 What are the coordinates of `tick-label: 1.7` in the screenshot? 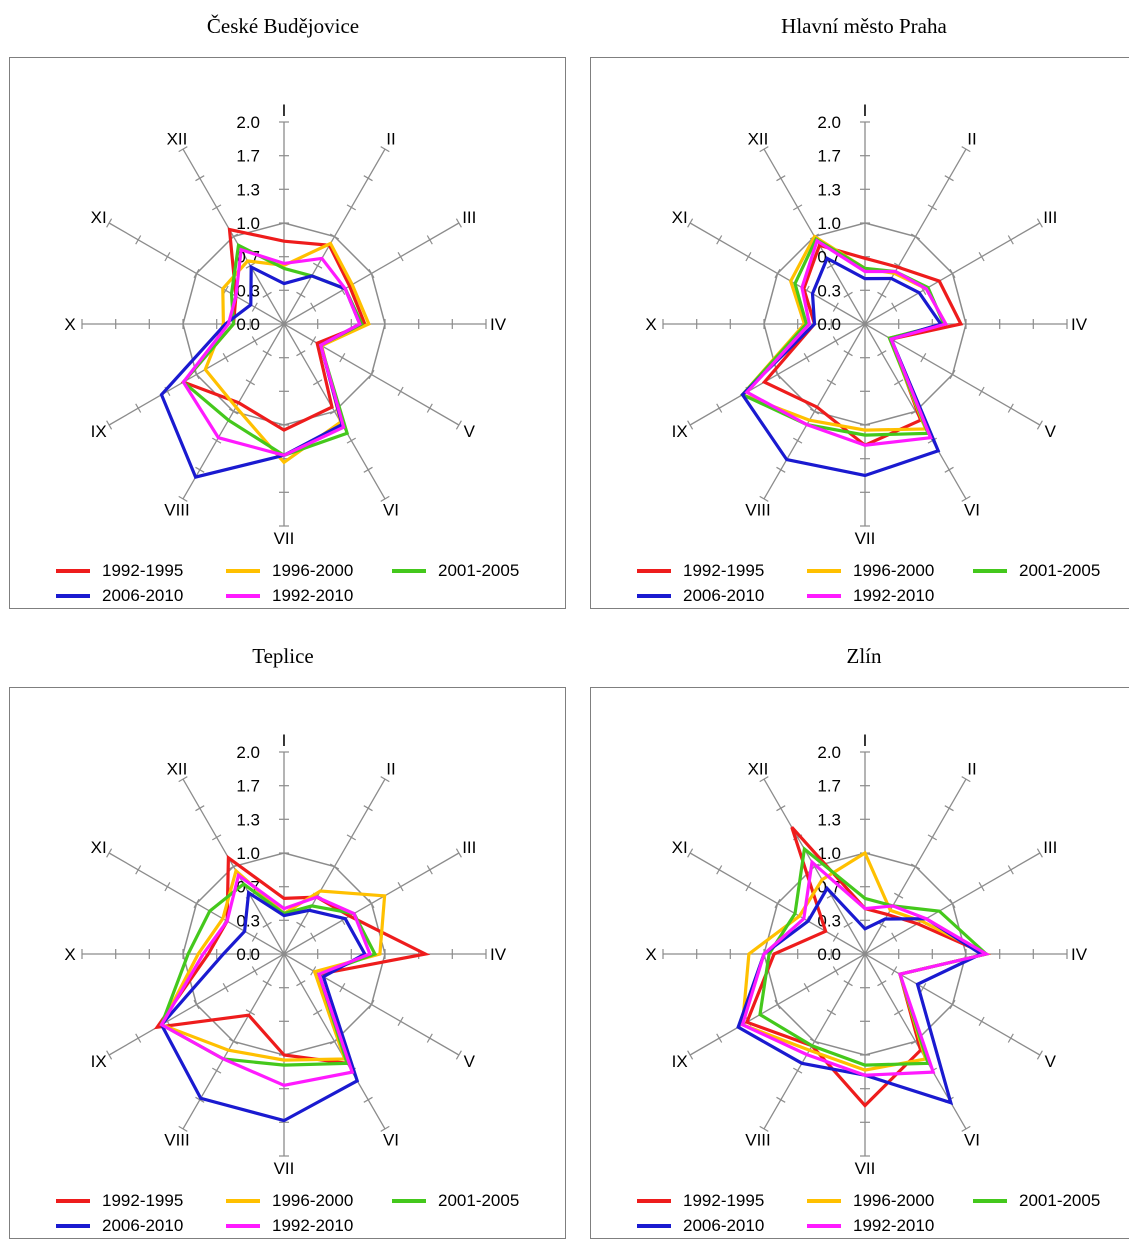 It's located at (248, 156).